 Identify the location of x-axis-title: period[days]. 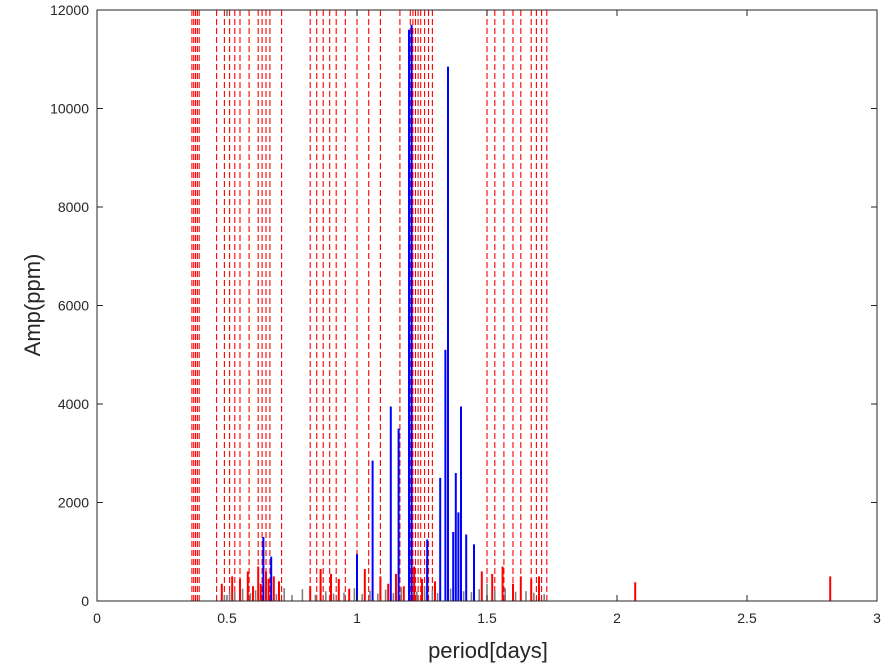
(488, 650).